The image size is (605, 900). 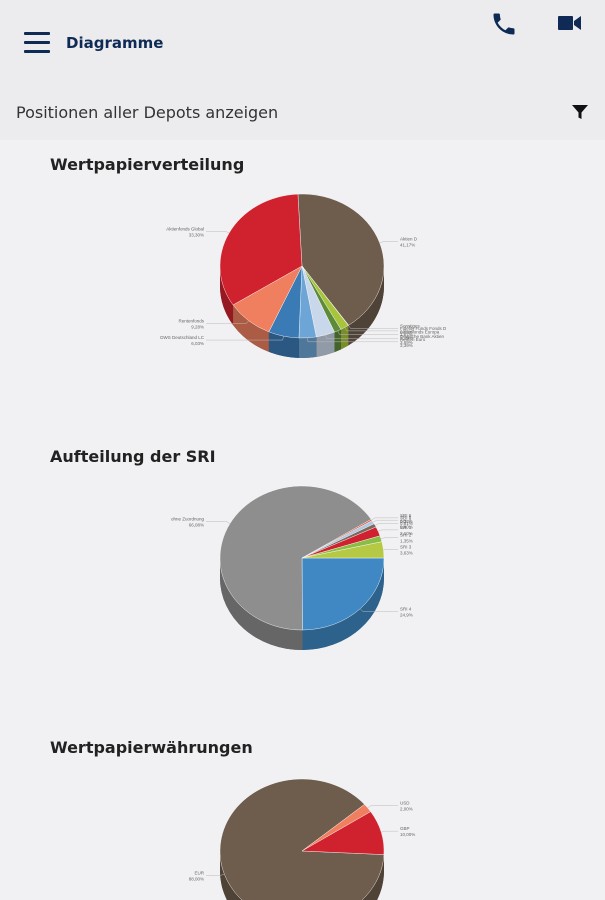 I want to click on chart-title-wertpapierverteilung: Wertpapierverteilung, so click(x=147, y=164).